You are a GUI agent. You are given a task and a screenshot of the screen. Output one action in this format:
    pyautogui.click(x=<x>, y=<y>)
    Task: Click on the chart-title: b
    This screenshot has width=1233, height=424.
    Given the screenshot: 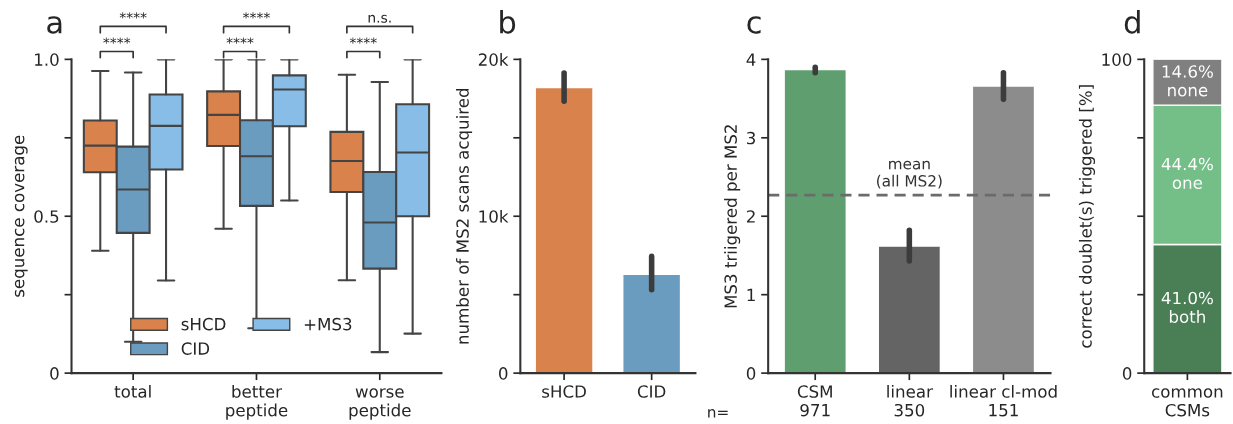 What is the action you would take?
    pyautogui.click(x=508, y=22)
    